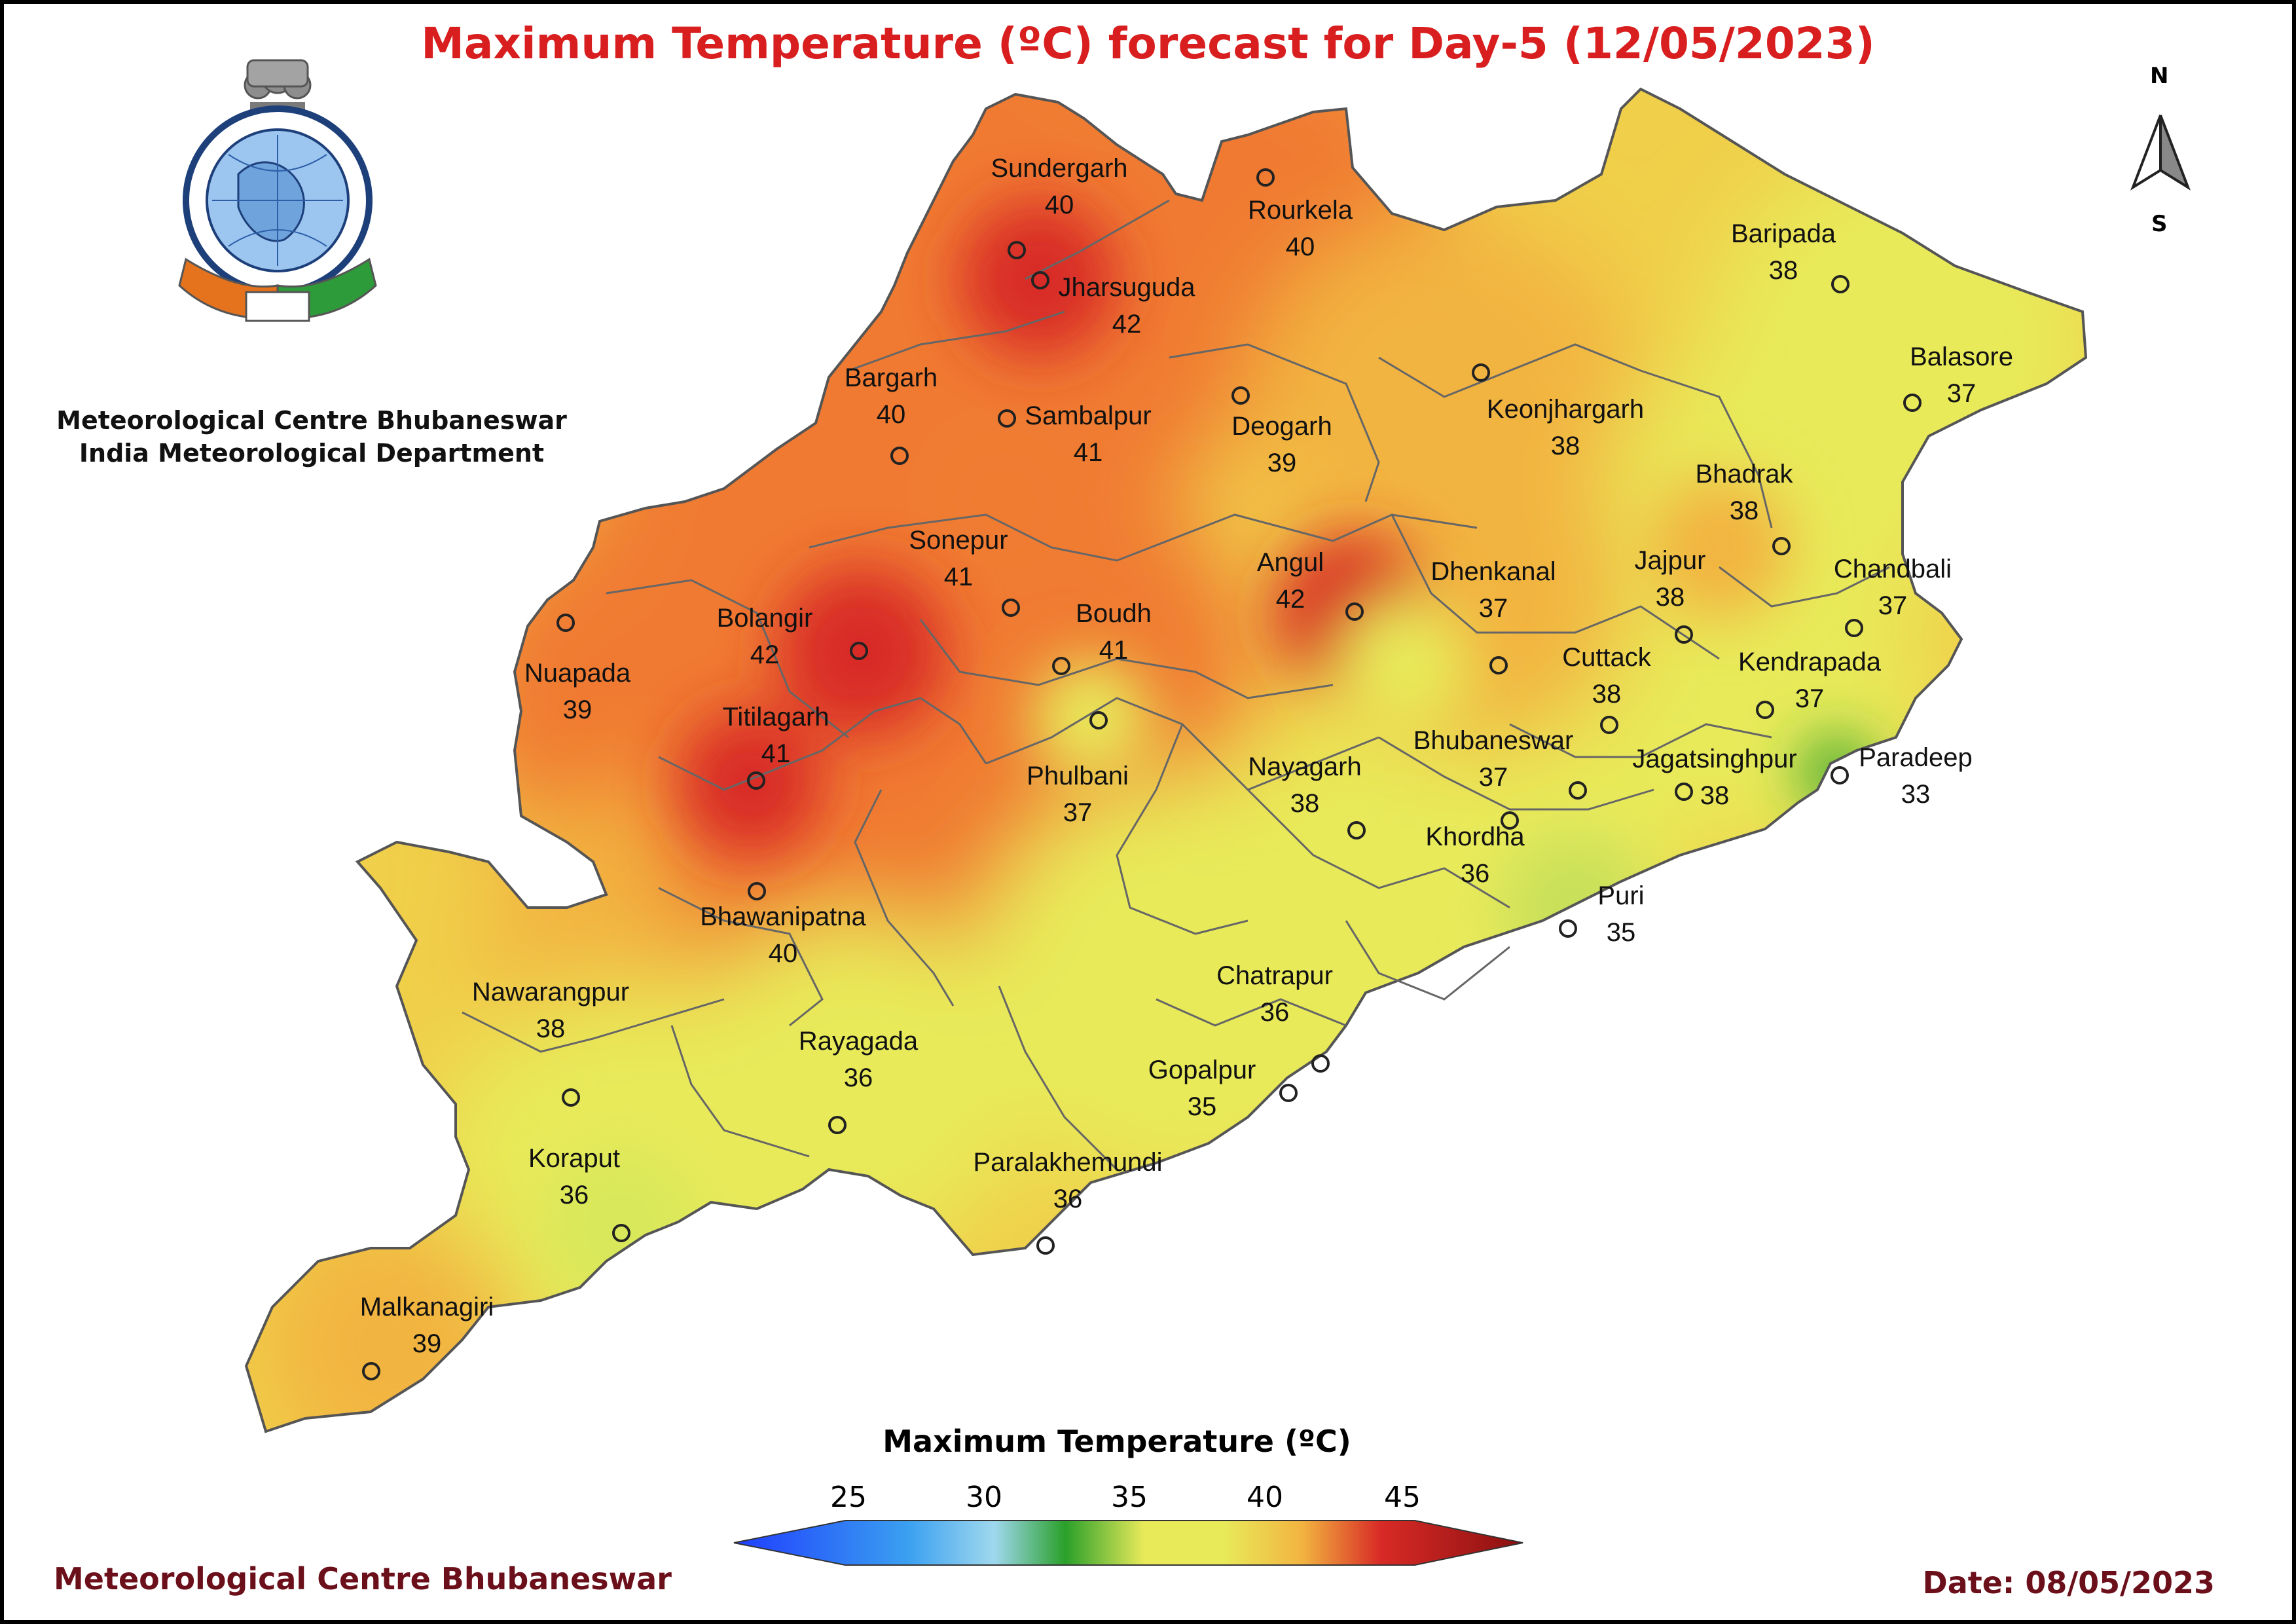 The width and height of the screenshot is (2296, 1624). I want to click on station-name: Nuapada, so click(577, 673).